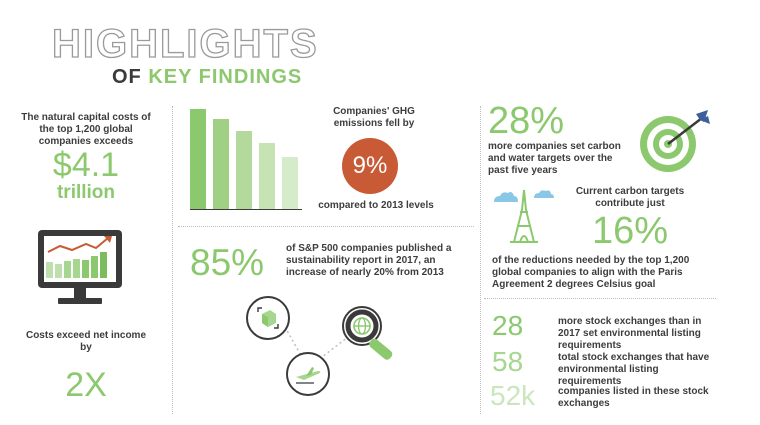  What do you see at coordinates (246, 209) in the screenshot?
I see `ghg-baseline` at bounding box center [246, 209].